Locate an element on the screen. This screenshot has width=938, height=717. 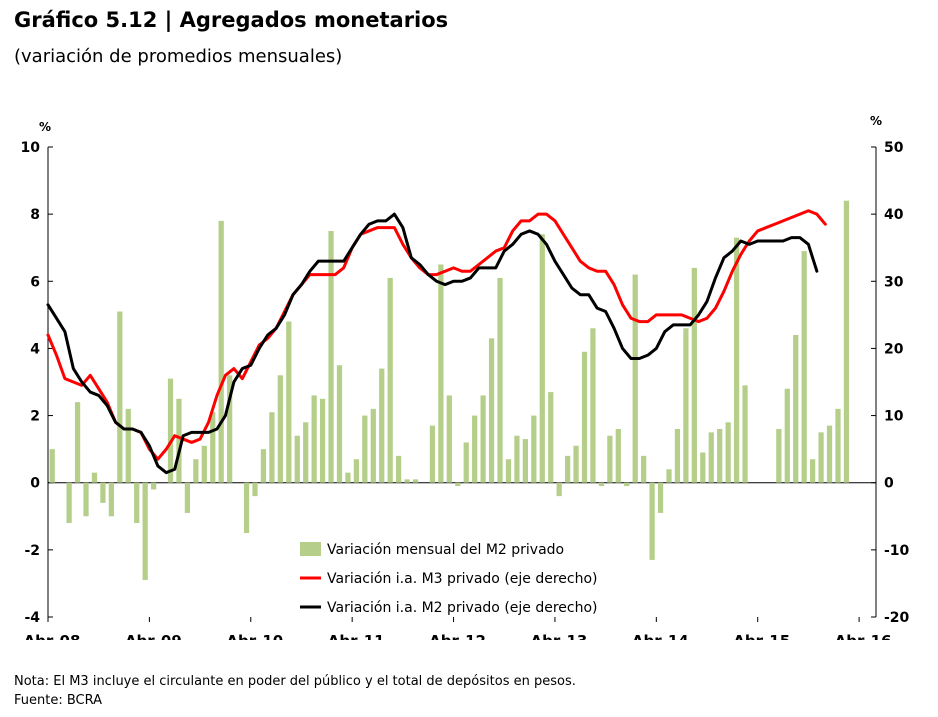
left-tick-label: 0 is located at coordinates (35, 484).